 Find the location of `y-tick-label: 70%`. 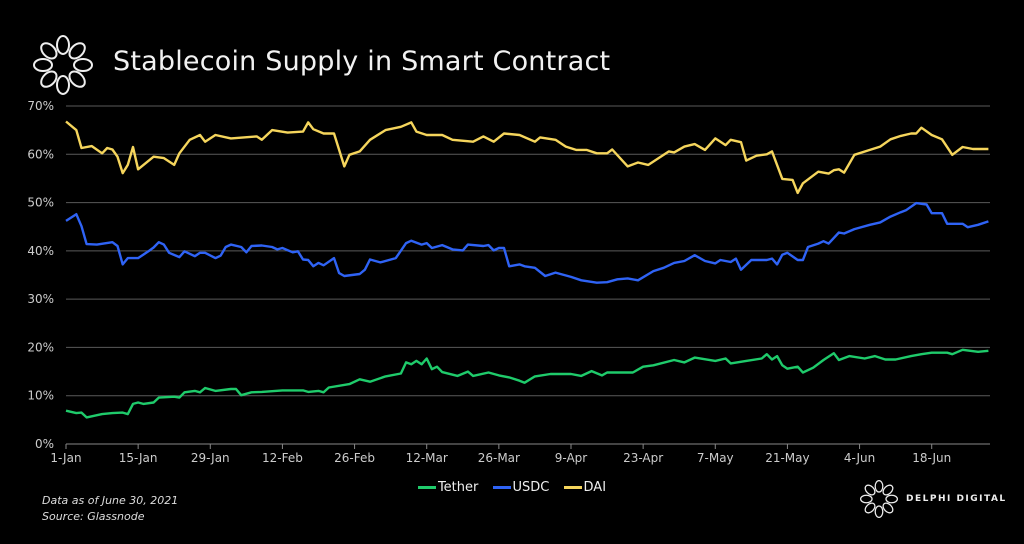

y-tick-label: 70% is located at coordinates (40, 106).